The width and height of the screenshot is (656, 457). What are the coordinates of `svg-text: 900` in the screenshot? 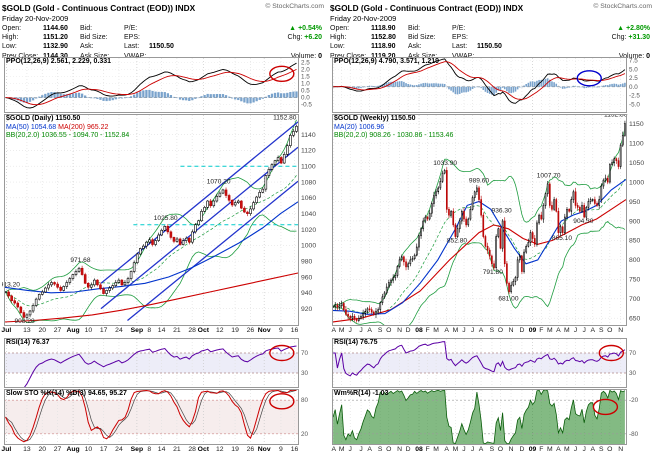 It's located at (635, 221).